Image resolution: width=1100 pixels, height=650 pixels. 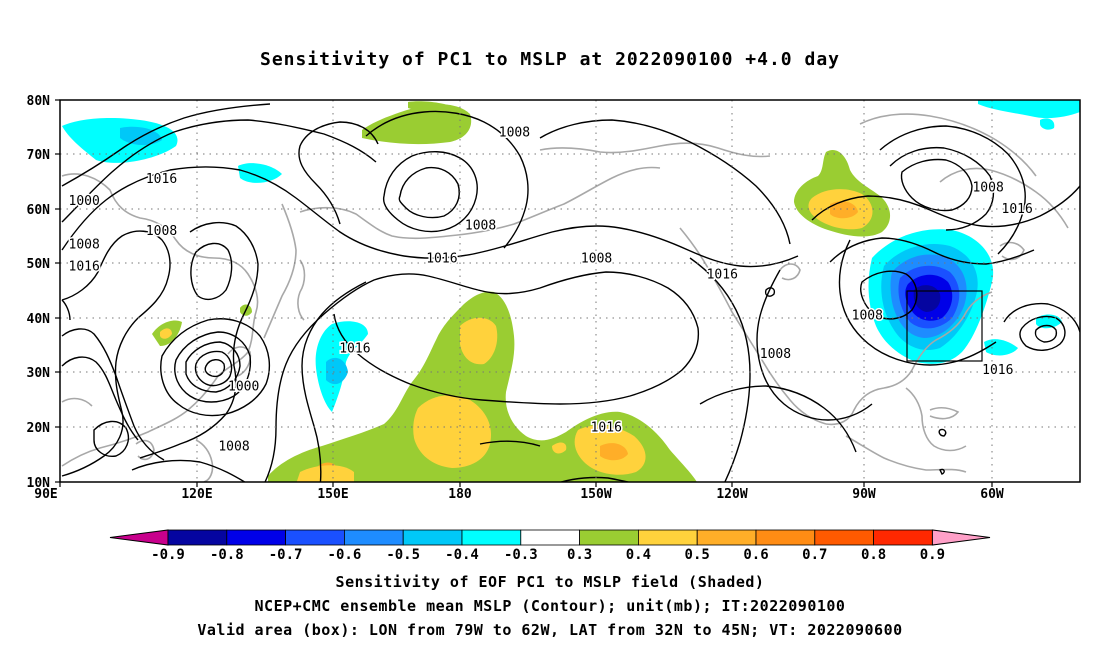 I want to click on lat-label: 10N, so click(x=39, y=483).